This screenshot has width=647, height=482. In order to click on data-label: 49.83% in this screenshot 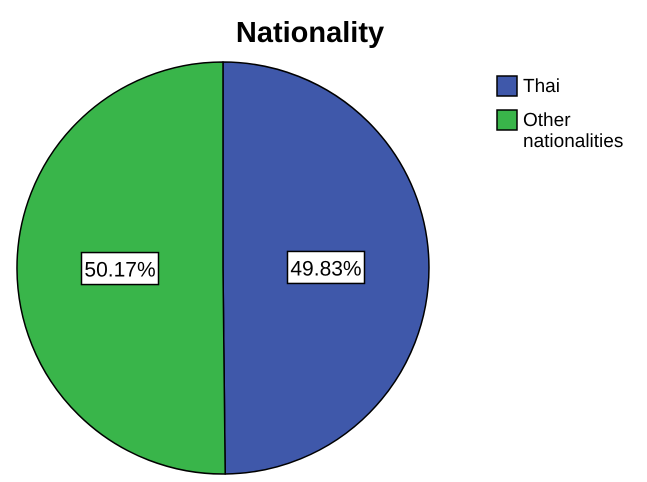, I will do `click(326, 268)`.